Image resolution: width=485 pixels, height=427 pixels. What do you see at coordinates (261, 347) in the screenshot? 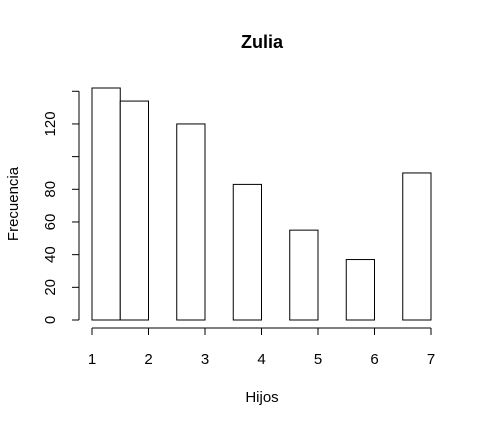
I see `x-axis: 1 2 3 4 5 6 7` at bounding box center [261, 347].